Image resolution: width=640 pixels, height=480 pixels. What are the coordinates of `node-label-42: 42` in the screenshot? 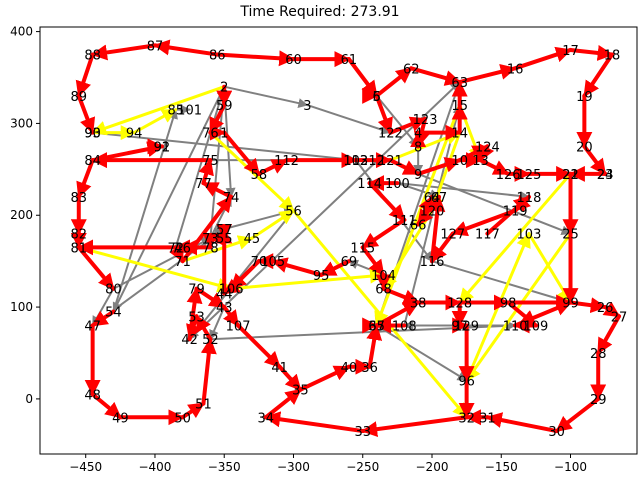 It's located at (189, 340).